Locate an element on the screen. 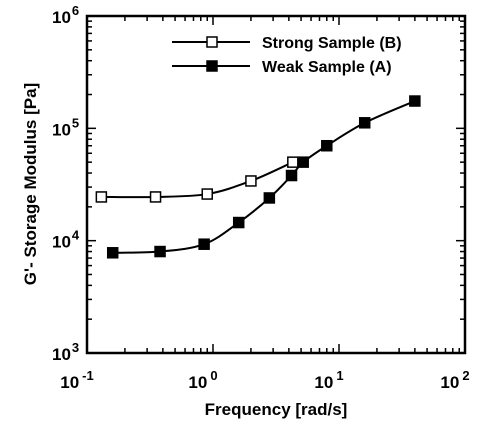 The width and height of the screenshot is (492, 433). series-strong-sample is located at coordinates (197, 179).